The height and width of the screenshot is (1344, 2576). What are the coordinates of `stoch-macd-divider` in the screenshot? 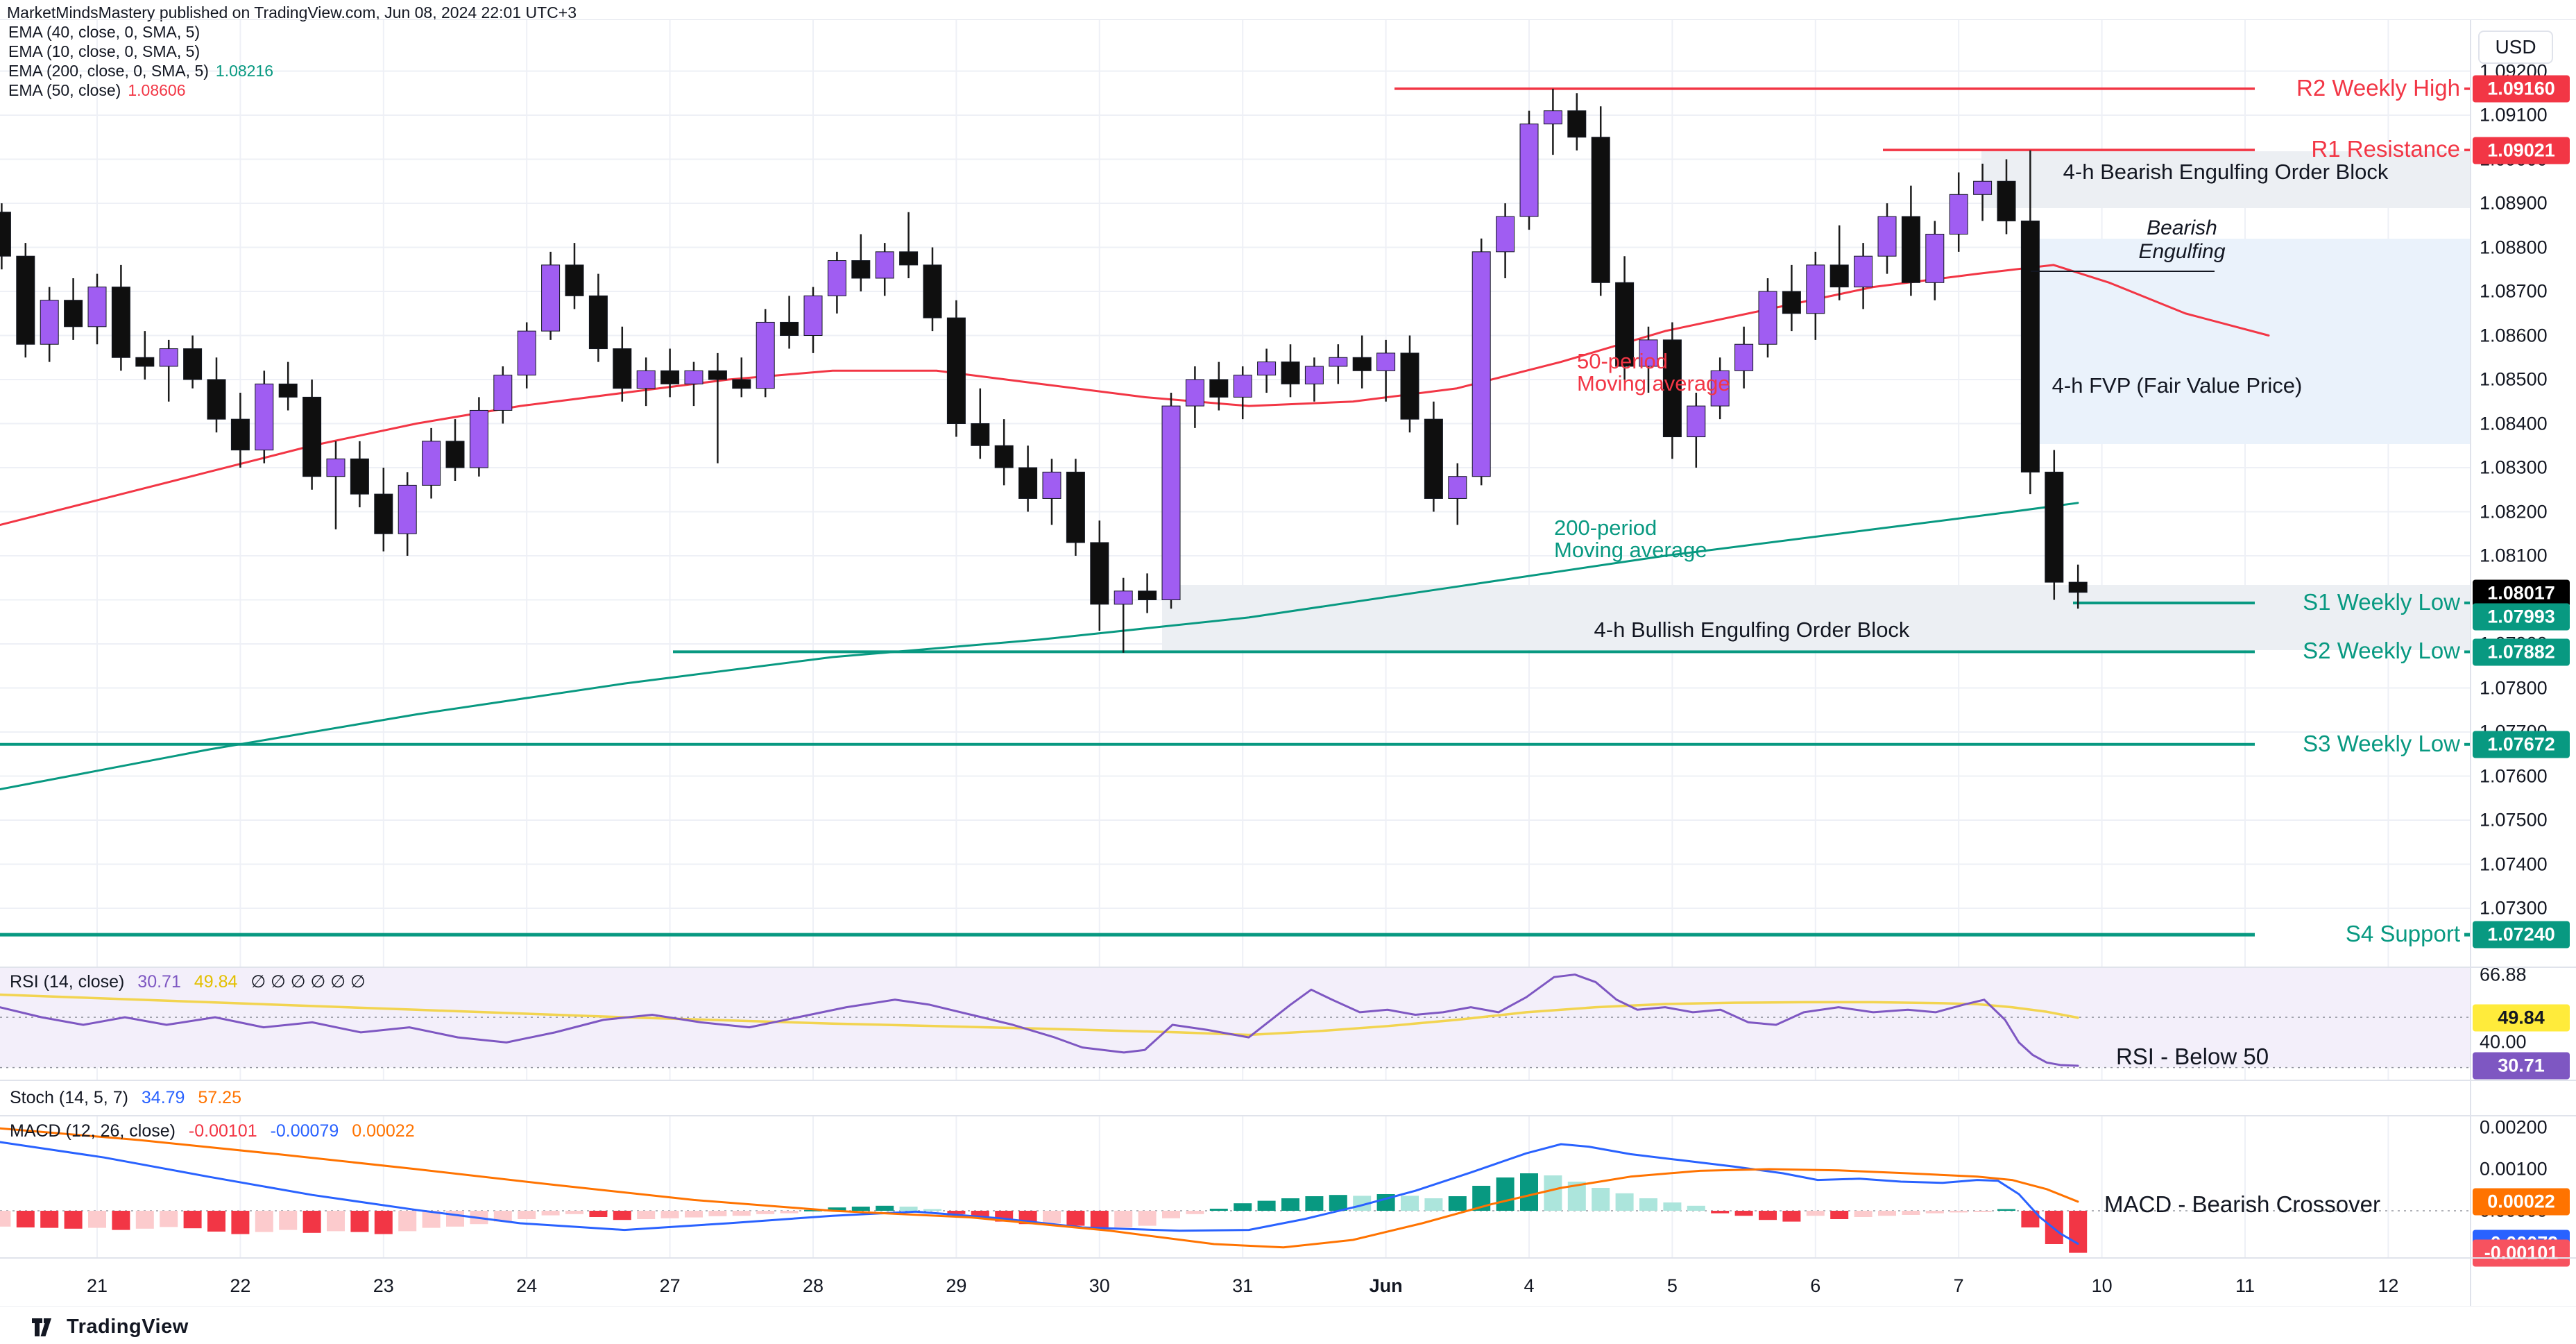 It's located at (1288, 1115).